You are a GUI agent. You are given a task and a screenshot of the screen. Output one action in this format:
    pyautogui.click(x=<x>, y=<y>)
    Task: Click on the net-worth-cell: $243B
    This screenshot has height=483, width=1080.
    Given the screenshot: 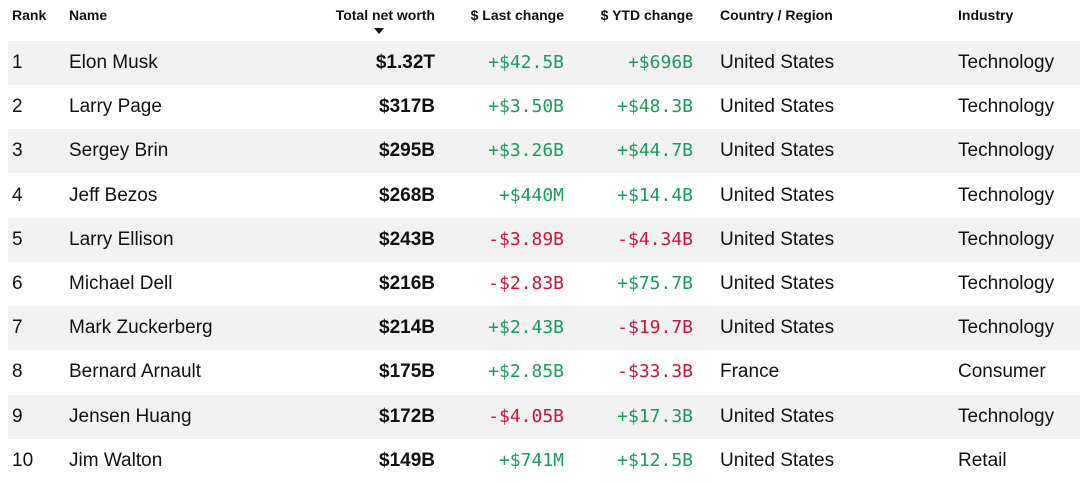 What is the action you would take?
    pyautogui.click(x=407, y=239)
    